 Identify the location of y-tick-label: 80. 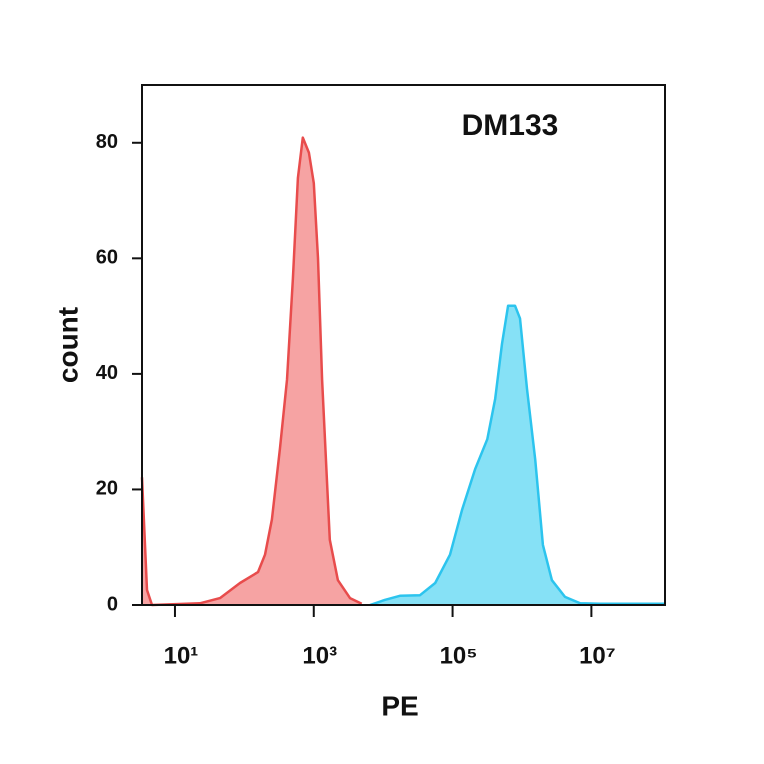
(107, 142).